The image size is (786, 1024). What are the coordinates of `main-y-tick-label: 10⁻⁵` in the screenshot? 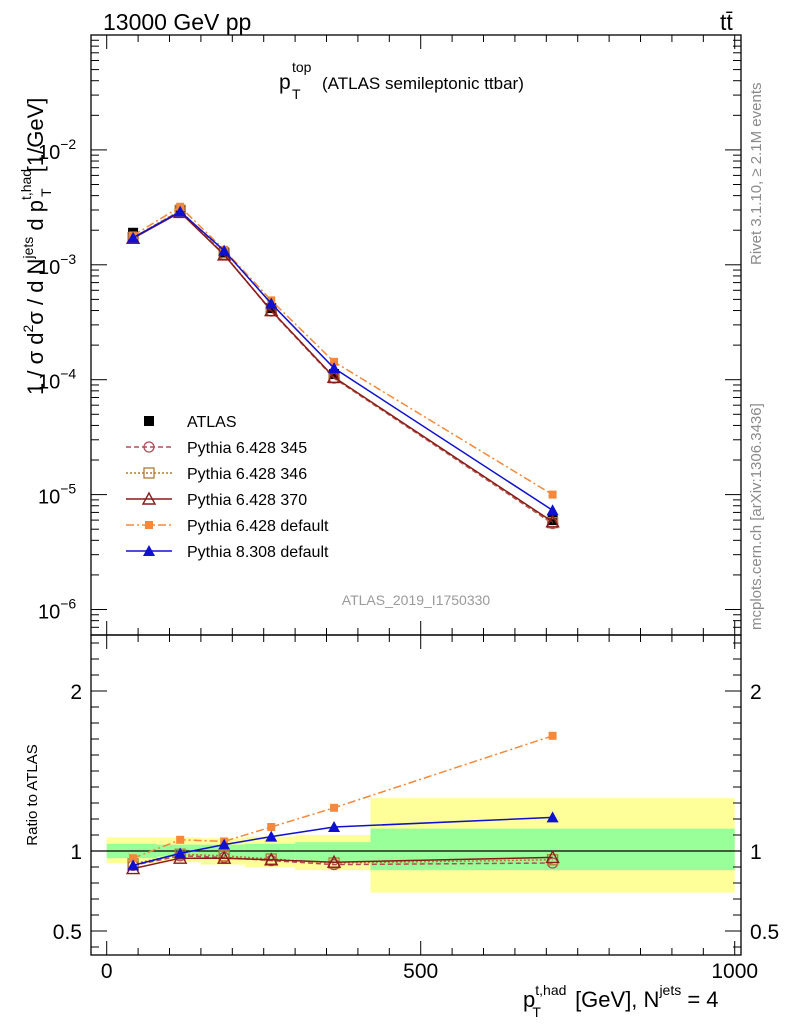 It's located at (57, 495).